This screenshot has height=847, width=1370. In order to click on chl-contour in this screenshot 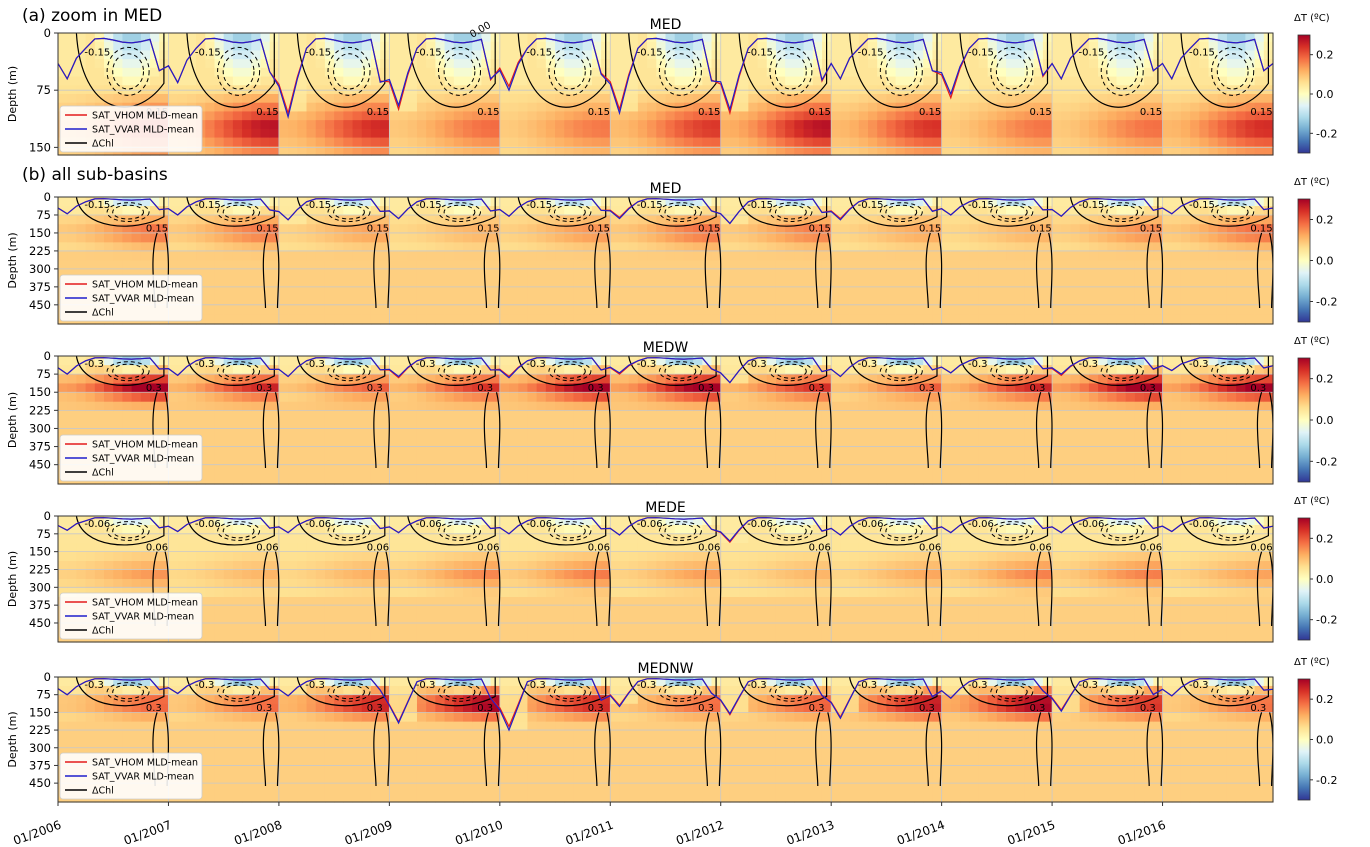, I will do `click(230, 70)`.